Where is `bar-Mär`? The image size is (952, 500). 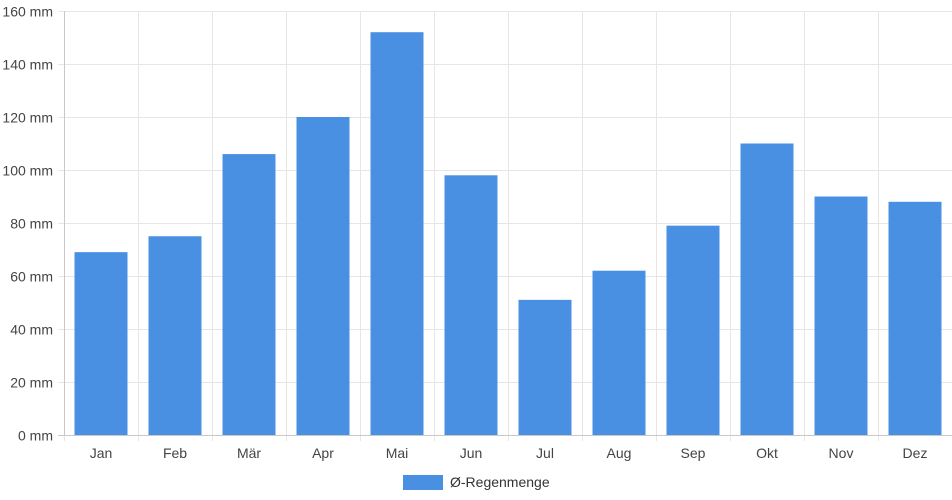
bar-Mär is located at coordinates (249, 294).